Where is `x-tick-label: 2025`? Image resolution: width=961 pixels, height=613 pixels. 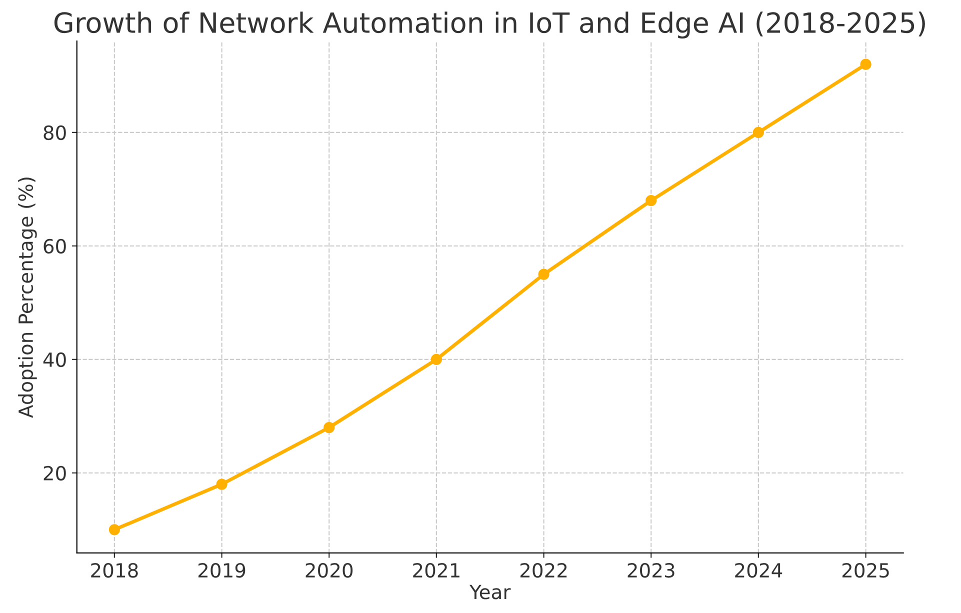
x-tick-label: 2025 is located at coordinates (865, 570).